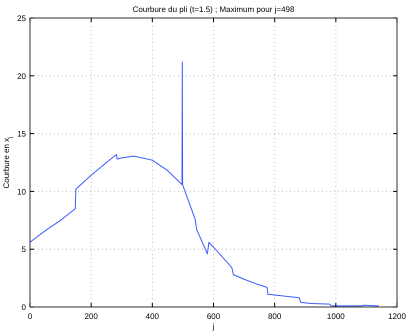 The width and height of the screenshot is (409, 331). What do you see at coordinates (213, 326) in the screenshot?
I see `x-axis-title: j` at bounding box center [213, 326].